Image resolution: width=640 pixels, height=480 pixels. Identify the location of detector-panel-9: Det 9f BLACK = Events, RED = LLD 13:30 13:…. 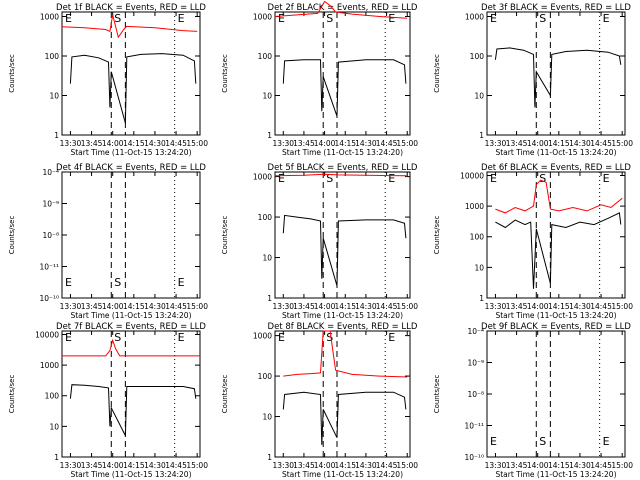
(533, 400).